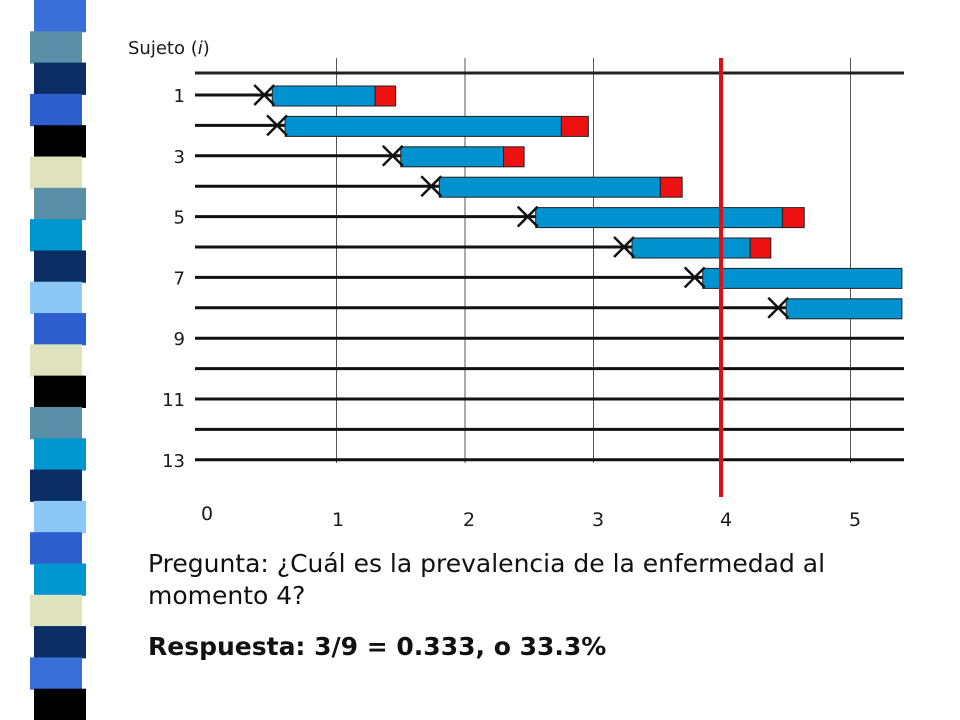 The width and height of the screenshot is (960, 720). Describe the element at coordinates (179, 96) in the screenshot. I see `y-axis-label: 1` at that location.